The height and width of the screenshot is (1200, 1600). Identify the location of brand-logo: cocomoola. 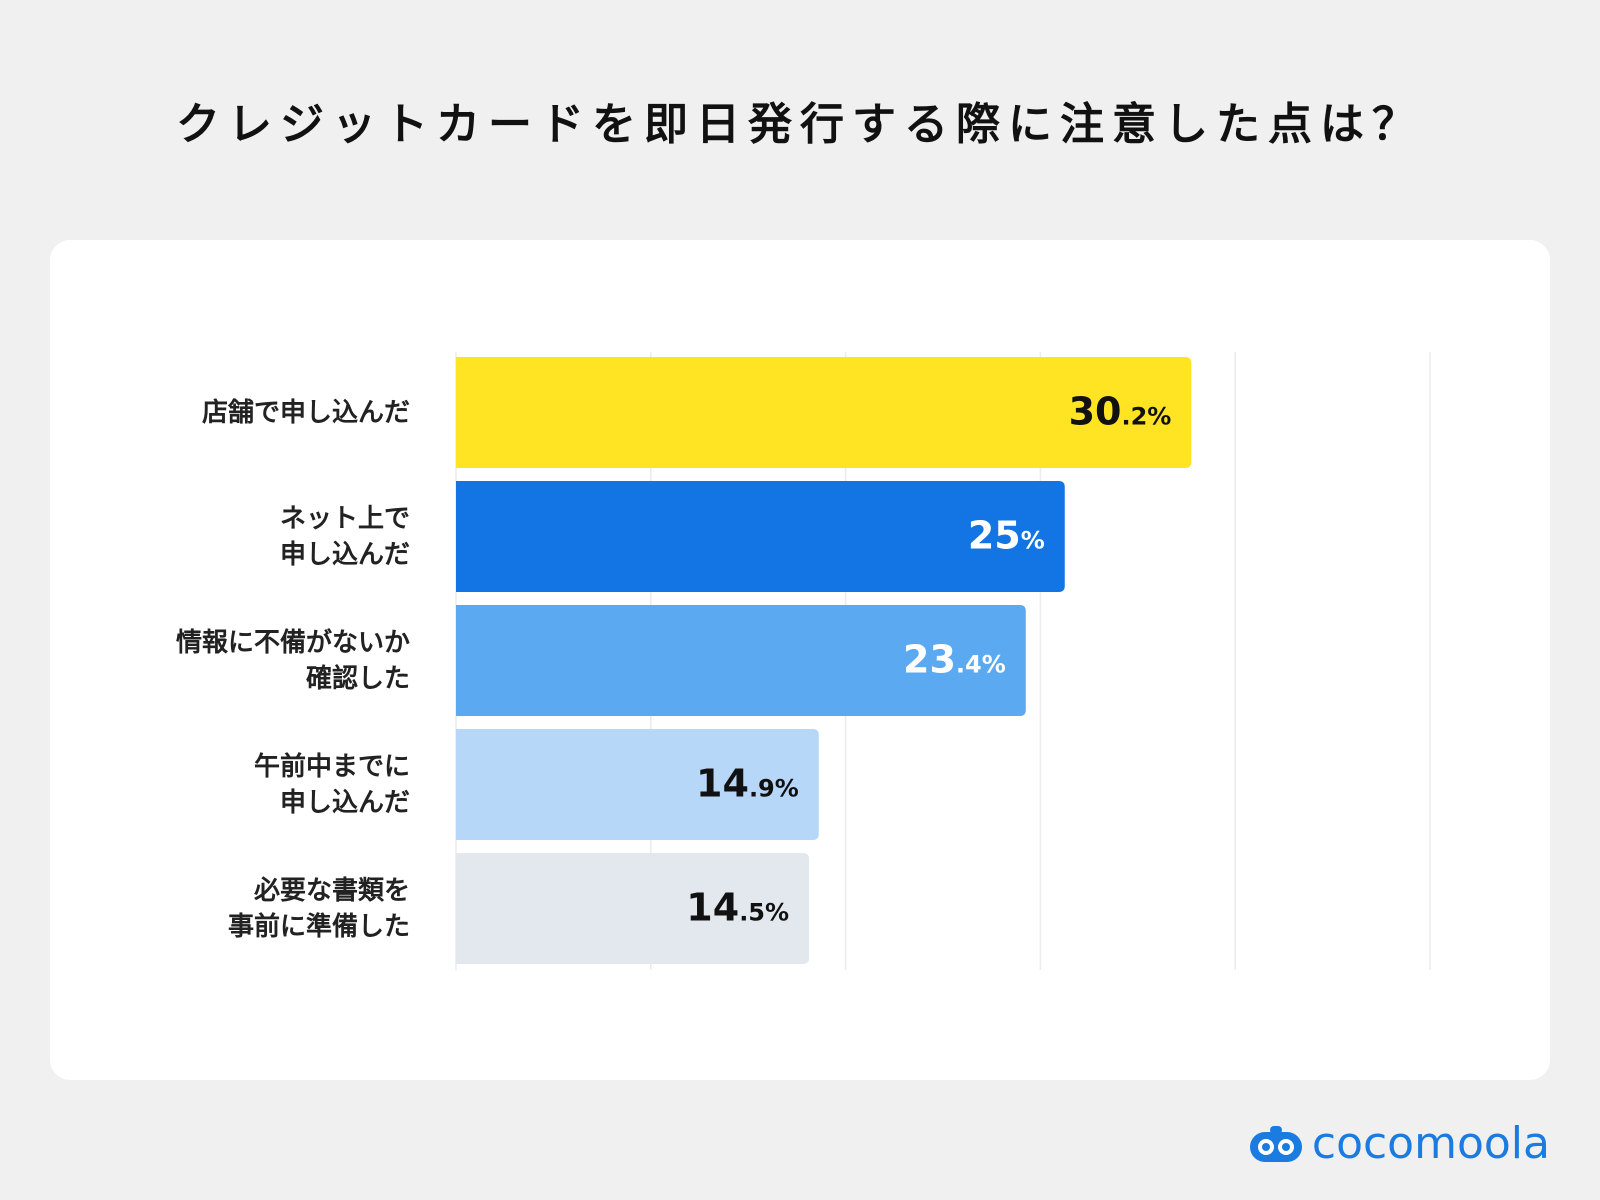
(1399, 1143).